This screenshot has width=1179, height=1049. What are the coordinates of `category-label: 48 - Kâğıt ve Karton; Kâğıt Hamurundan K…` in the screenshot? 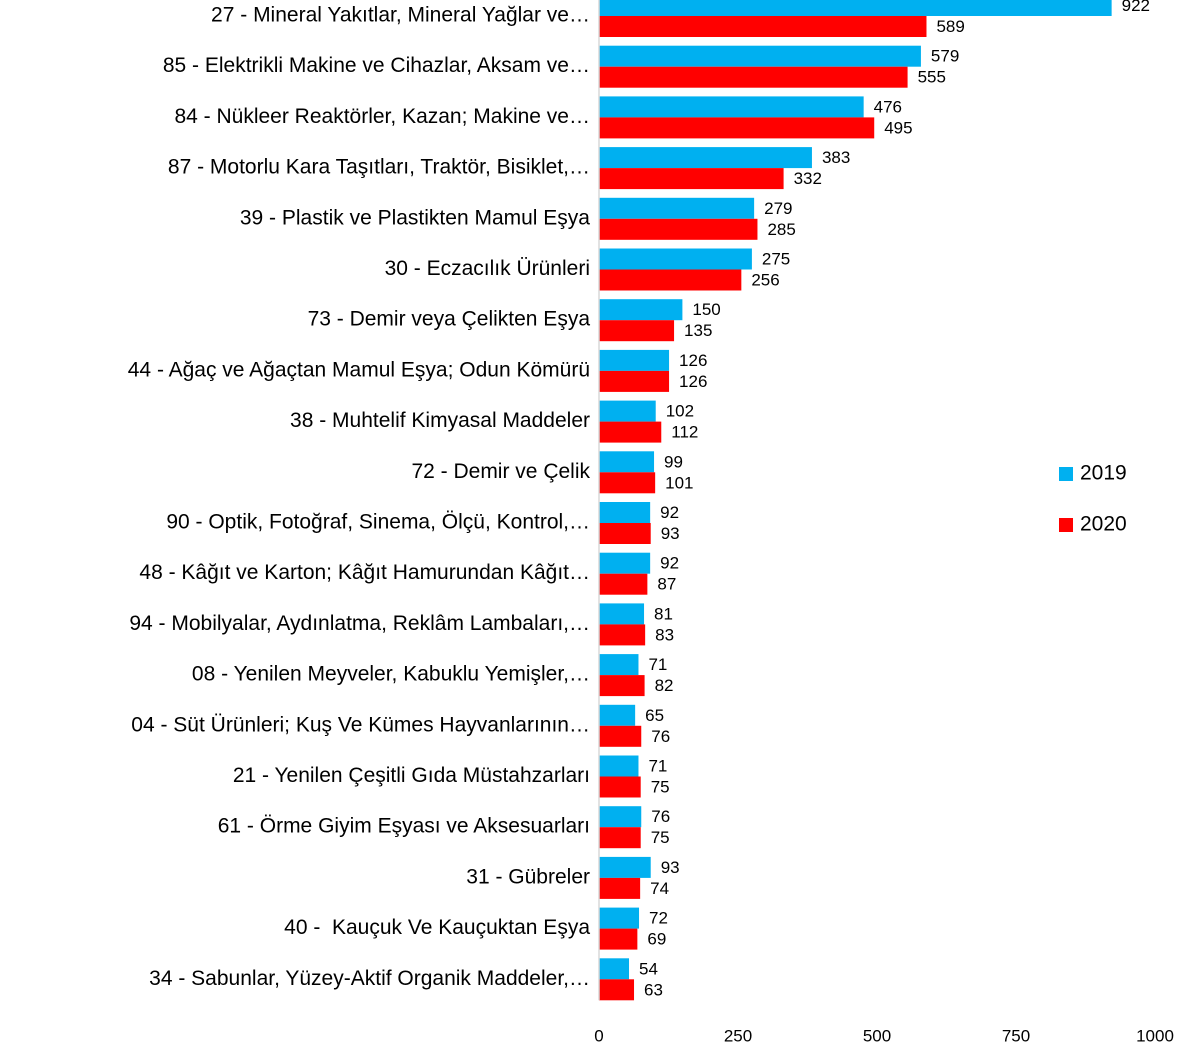 It's located at (364, 572).